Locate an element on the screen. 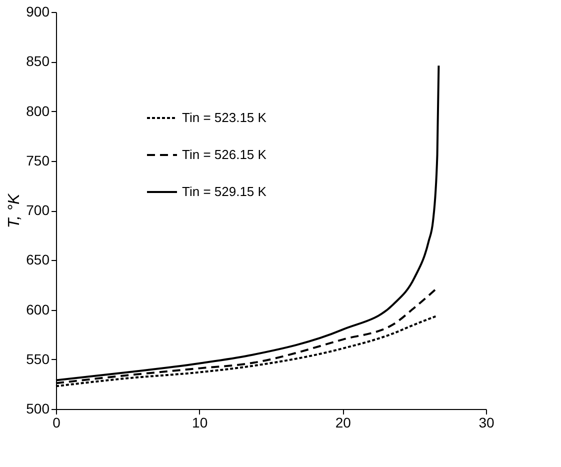 The image size is (561, 467). y-tick-label: 900 is located at coordinates (38, 12).